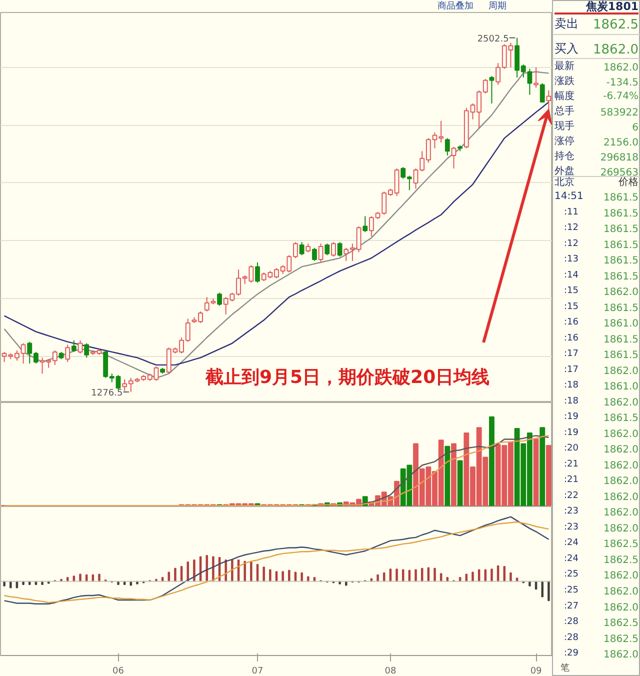 The width and height of the screenshot is (640, 676). What do you see at coordinates (564, 66) in the screenshot?
I see `category-label: 最新` at bounding box center [564, 66].